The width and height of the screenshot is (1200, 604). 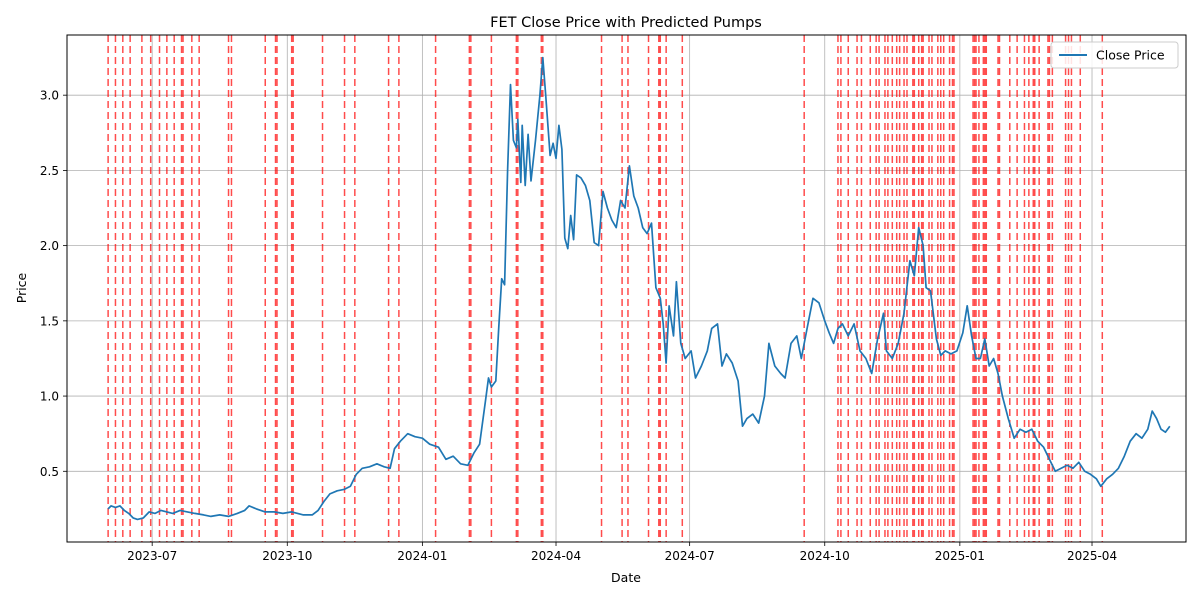 What do you see at coordinates (626, 577) in the screenshot?
I see `x-axis-label: Date` at bounding box center [626, 577].